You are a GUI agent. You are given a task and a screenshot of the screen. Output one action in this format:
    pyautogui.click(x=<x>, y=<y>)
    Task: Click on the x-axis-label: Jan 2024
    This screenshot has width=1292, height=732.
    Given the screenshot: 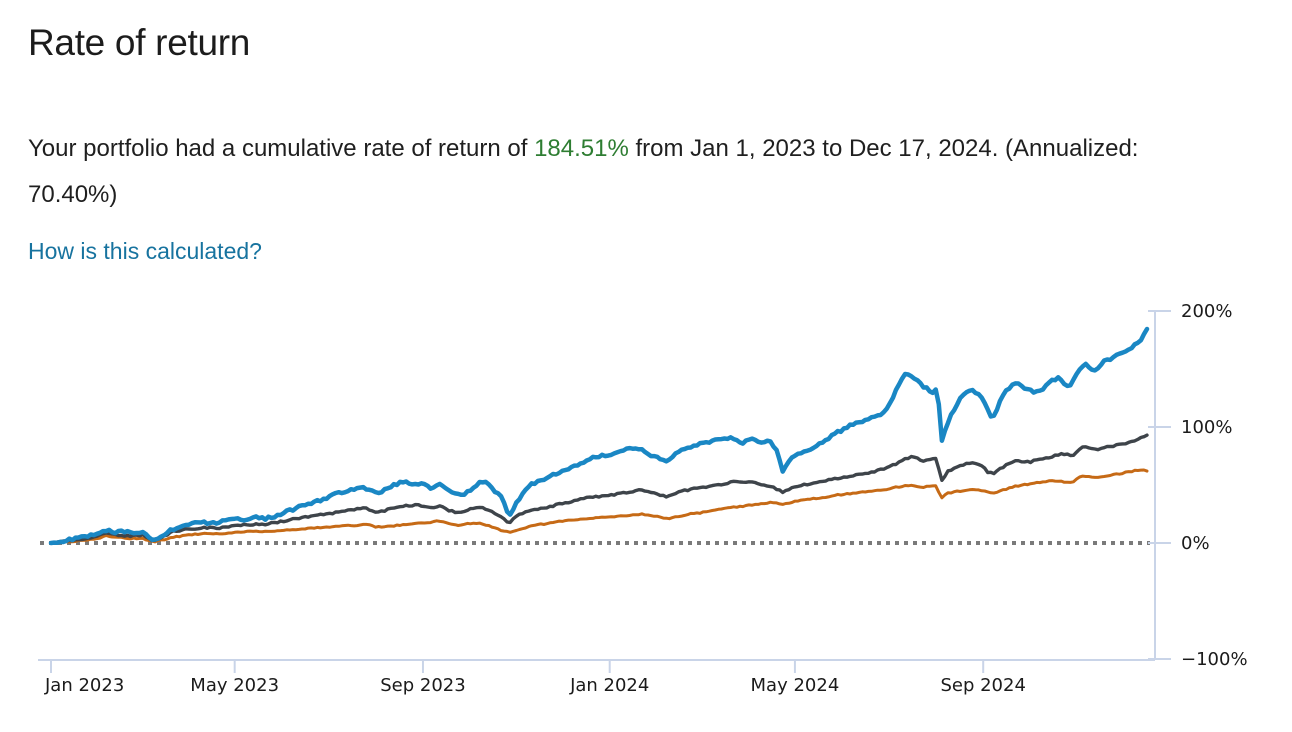 What is the action you would take?
    pyautogui.click(x=609, y=685)
    